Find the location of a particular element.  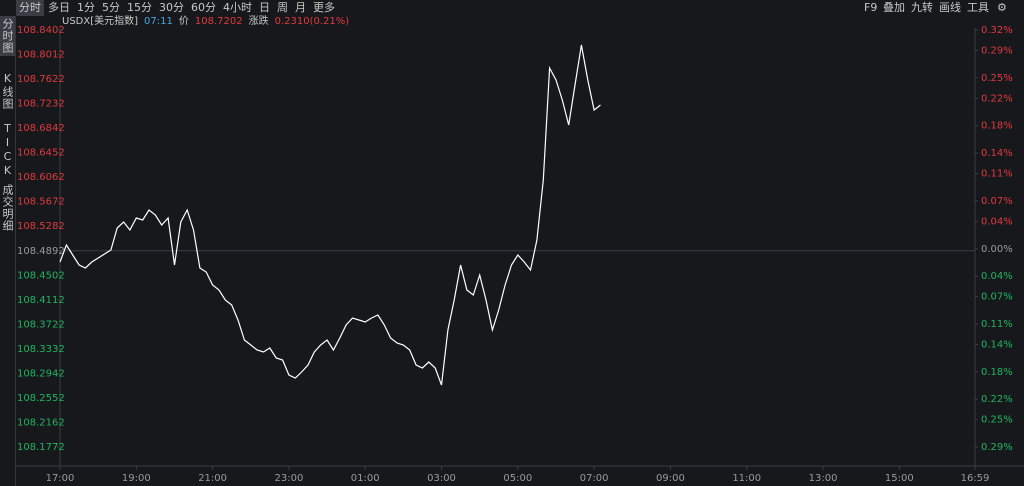

side-tab: TICK is located at coordinates (7, 150).